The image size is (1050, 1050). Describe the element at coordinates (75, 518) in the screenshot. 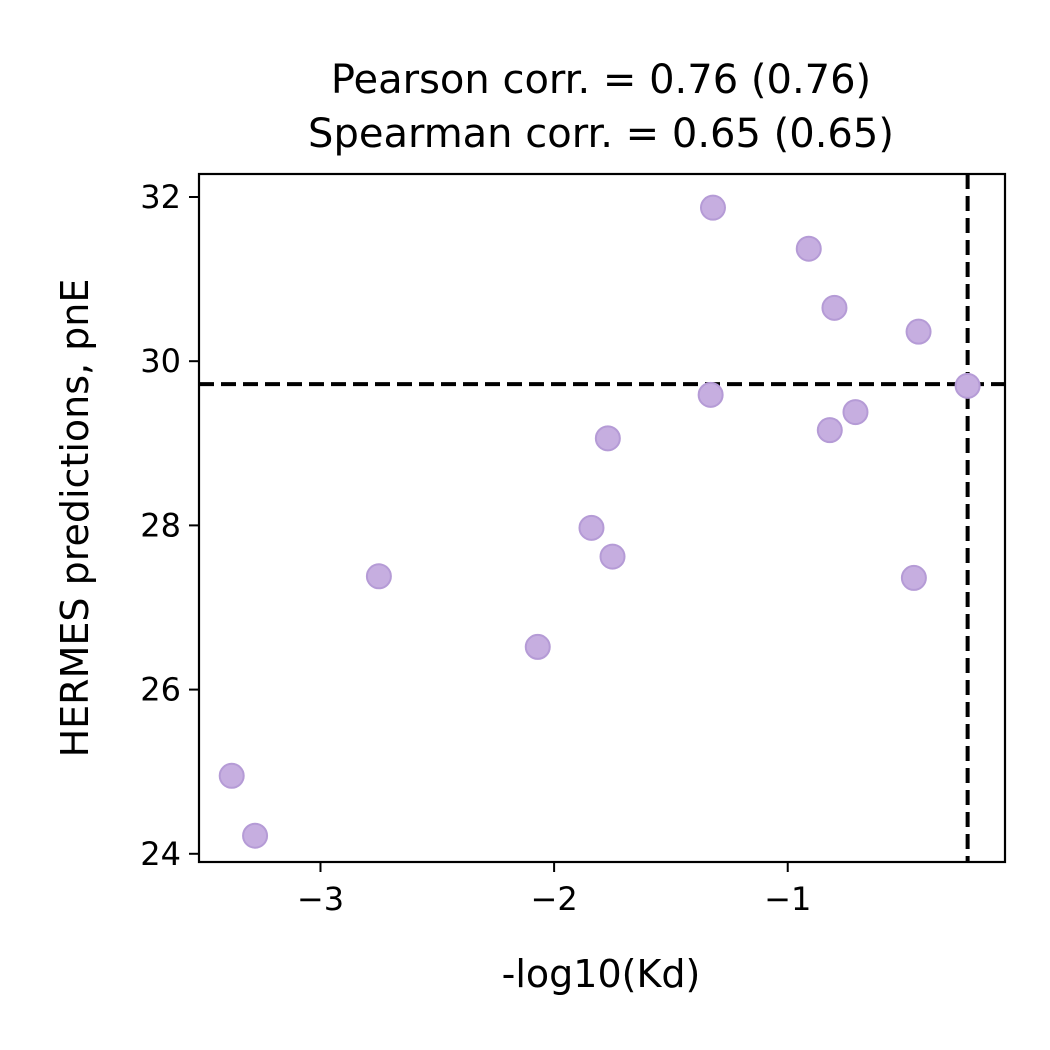

I see `y-axis-label: HERMES predictions, pnE` at that location.